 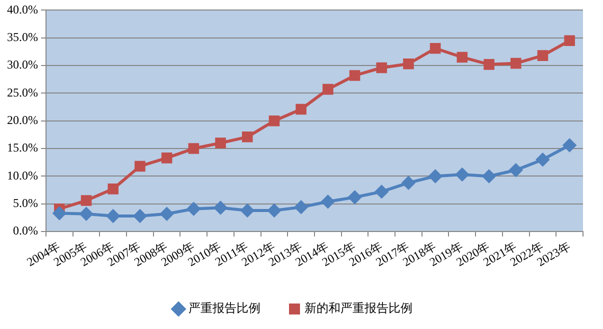 I want to click on y-tick-label: 25.0%, so click(x=22, y=92).